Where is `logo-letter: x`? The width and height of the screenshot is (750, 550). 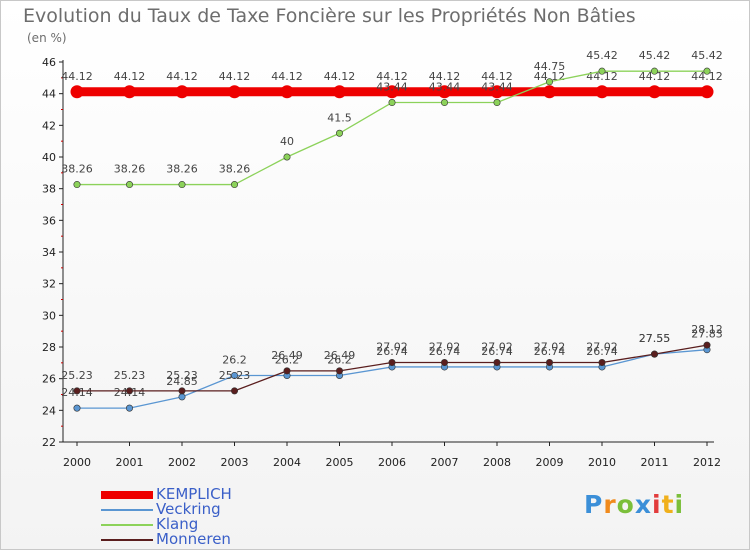 logo-letter: x is located at coordinates (643, 504).